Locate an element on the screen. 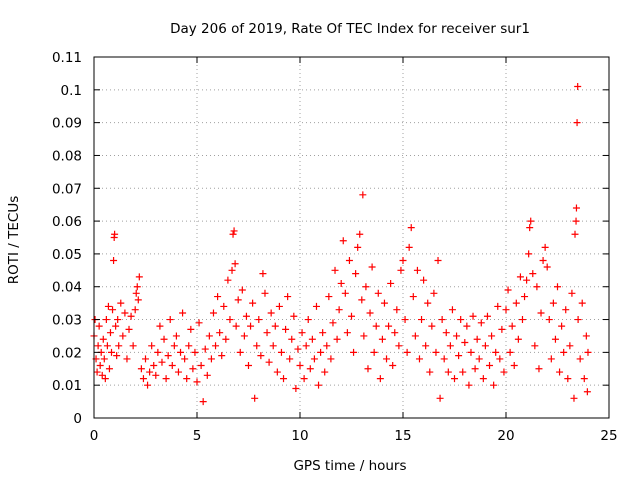  x-tick-label: 20 is located at coordinates (505, 436).